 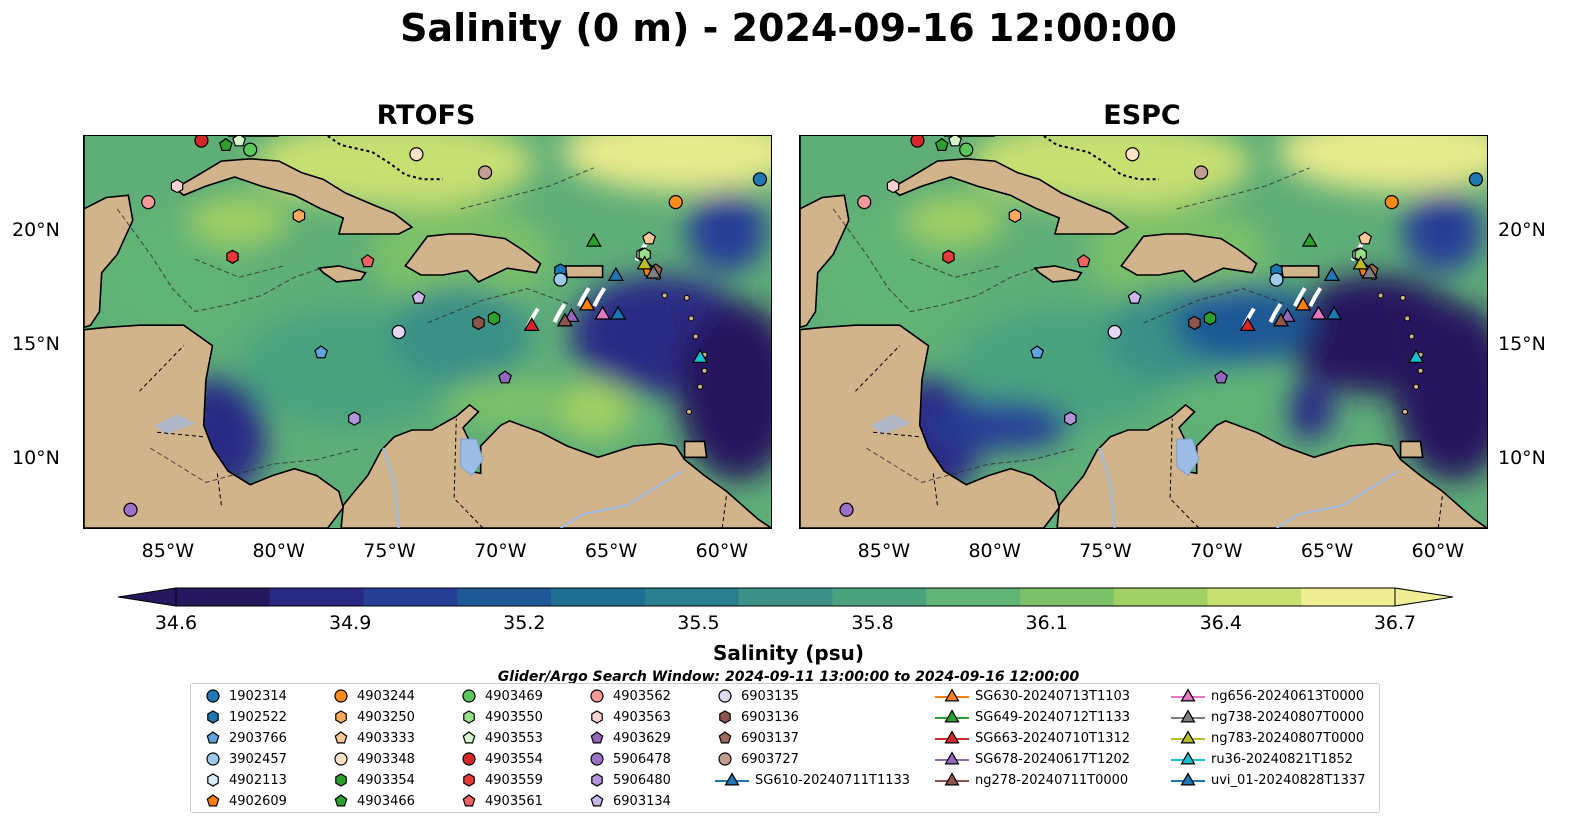 What do you see at coordinates (642, 738) in the screenshot?
I see `legend-label: 4903629` at bounding box center [642, 738].